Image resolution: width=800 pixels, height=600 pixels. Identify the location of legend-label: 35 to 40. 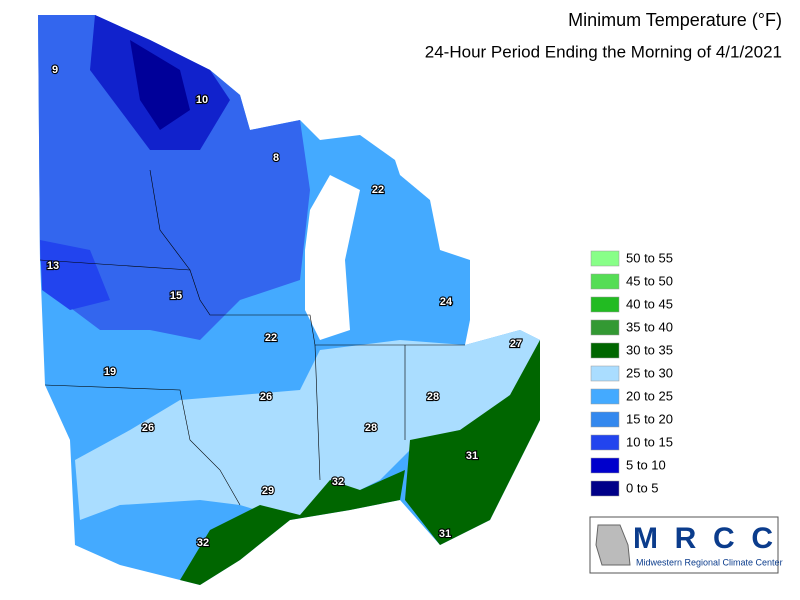
(649, 326).